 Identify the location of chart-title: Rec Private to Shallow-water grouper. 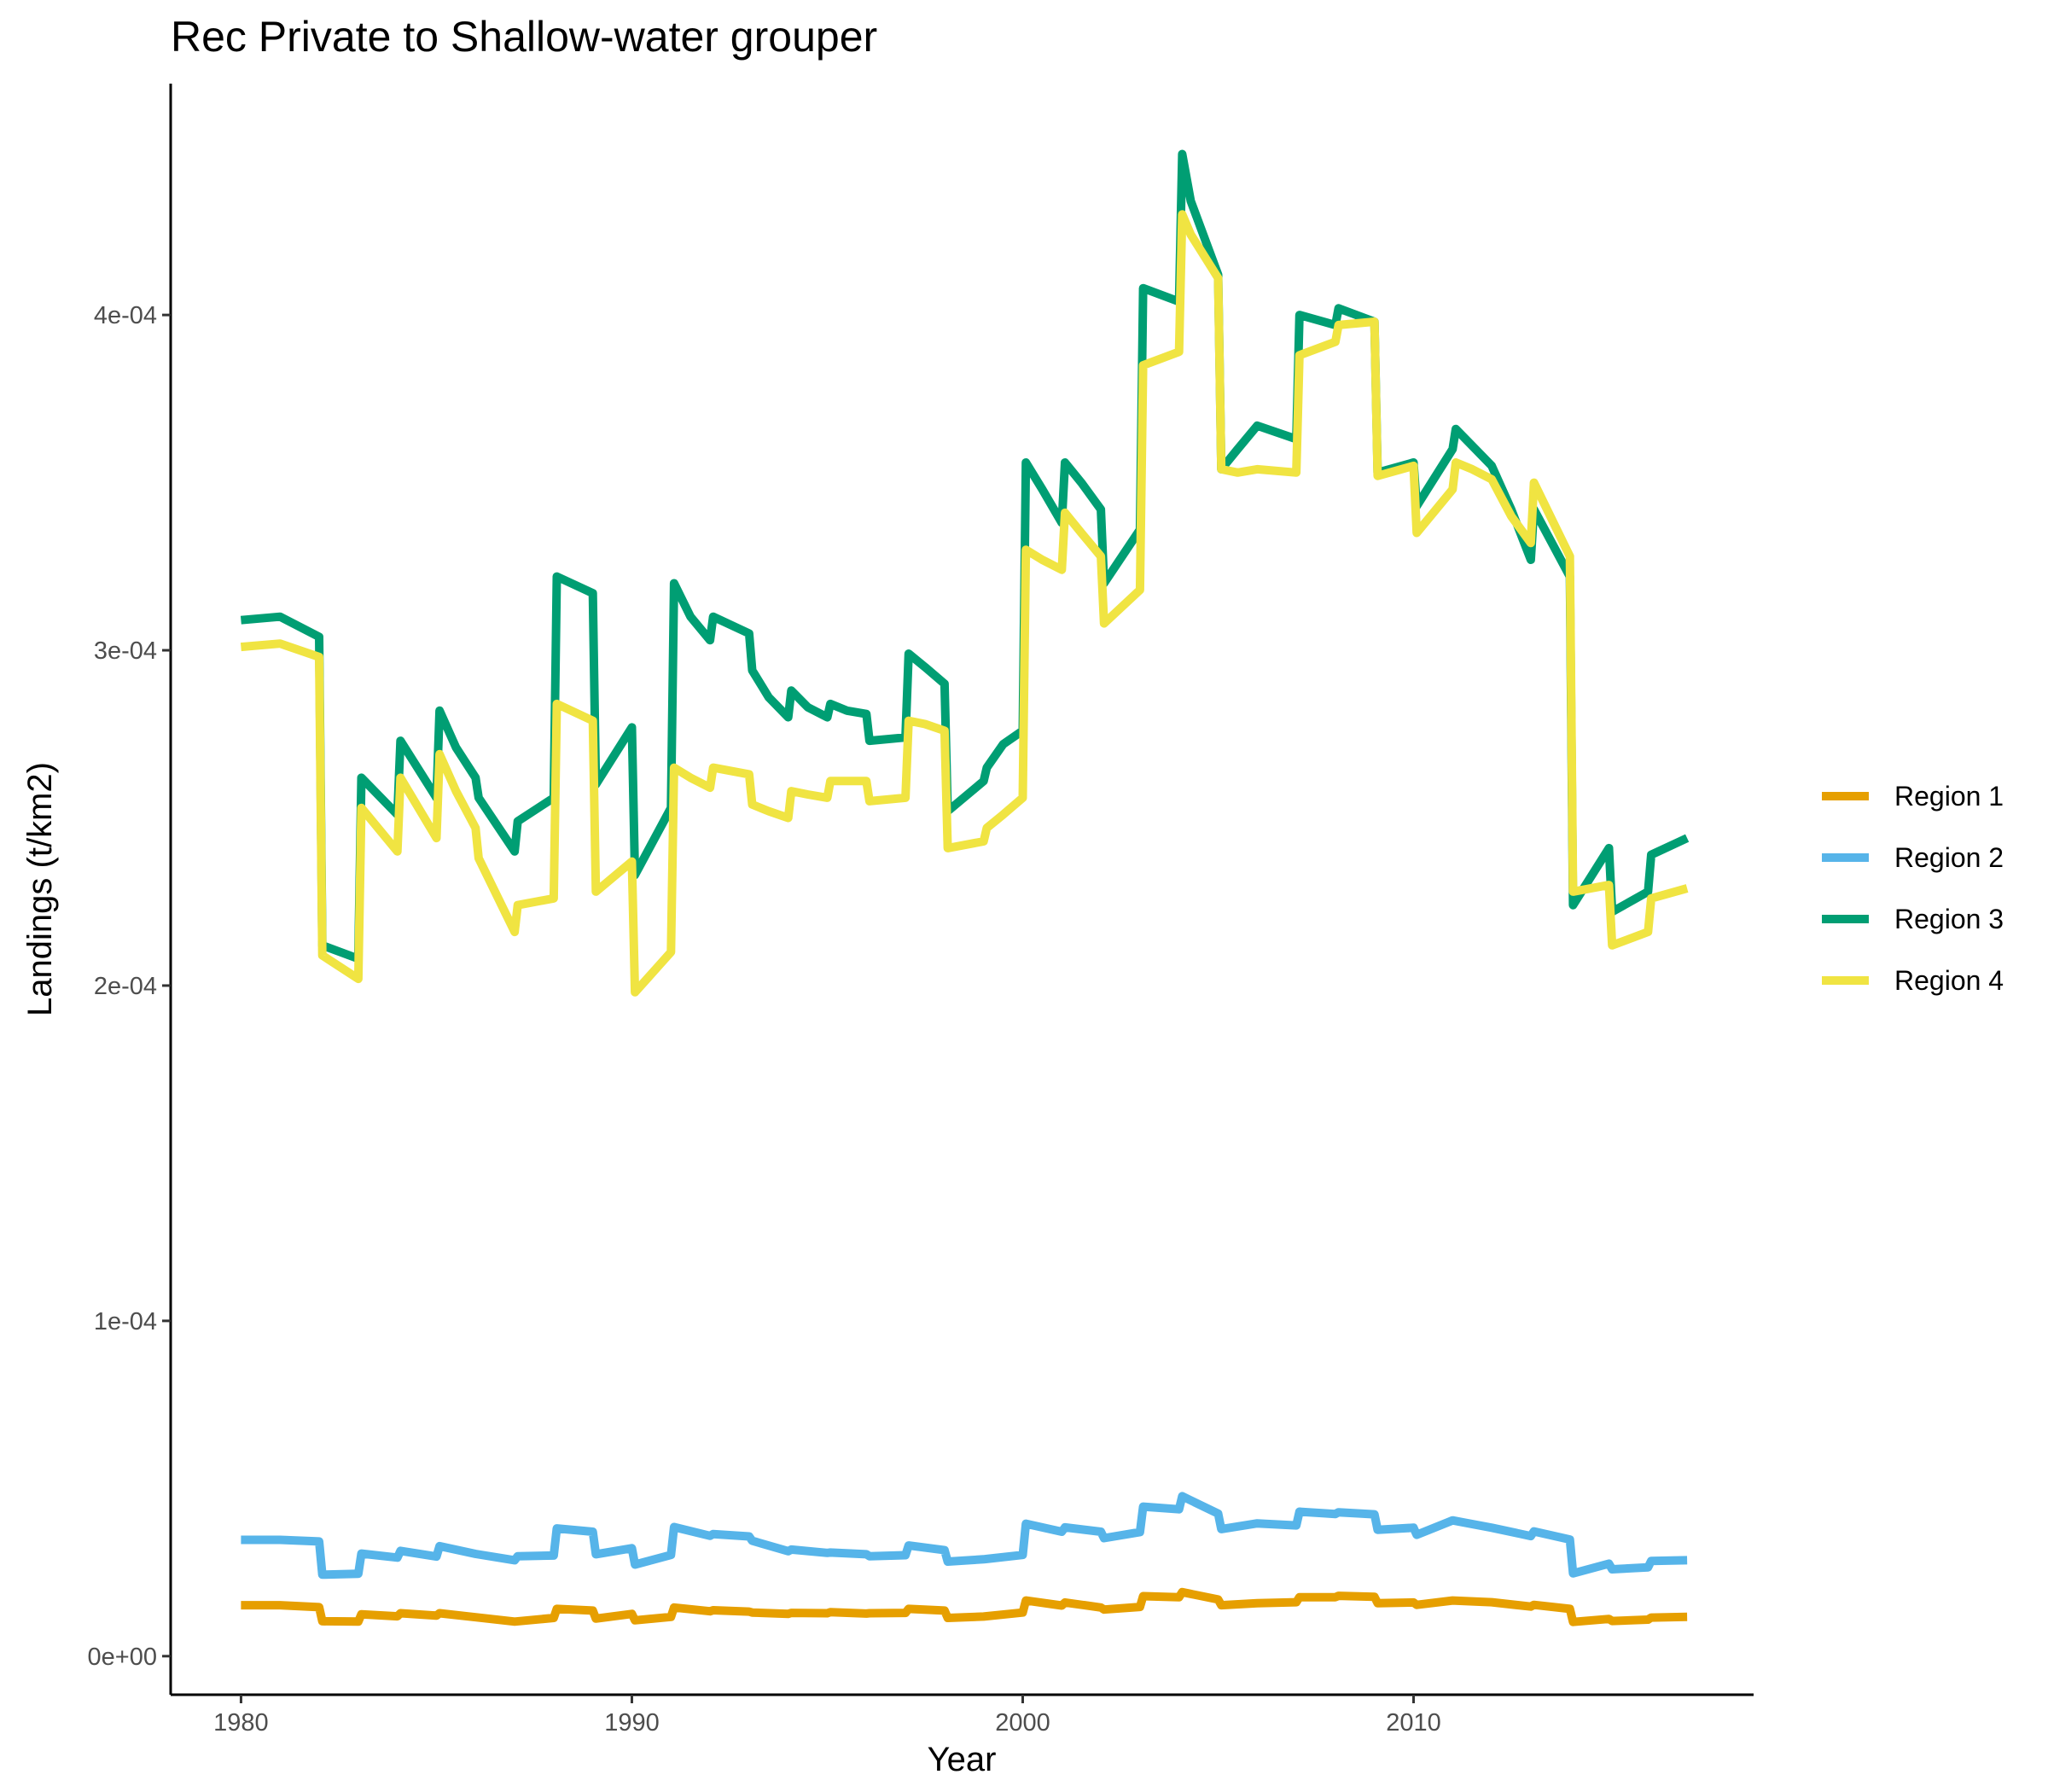
(524, 37).